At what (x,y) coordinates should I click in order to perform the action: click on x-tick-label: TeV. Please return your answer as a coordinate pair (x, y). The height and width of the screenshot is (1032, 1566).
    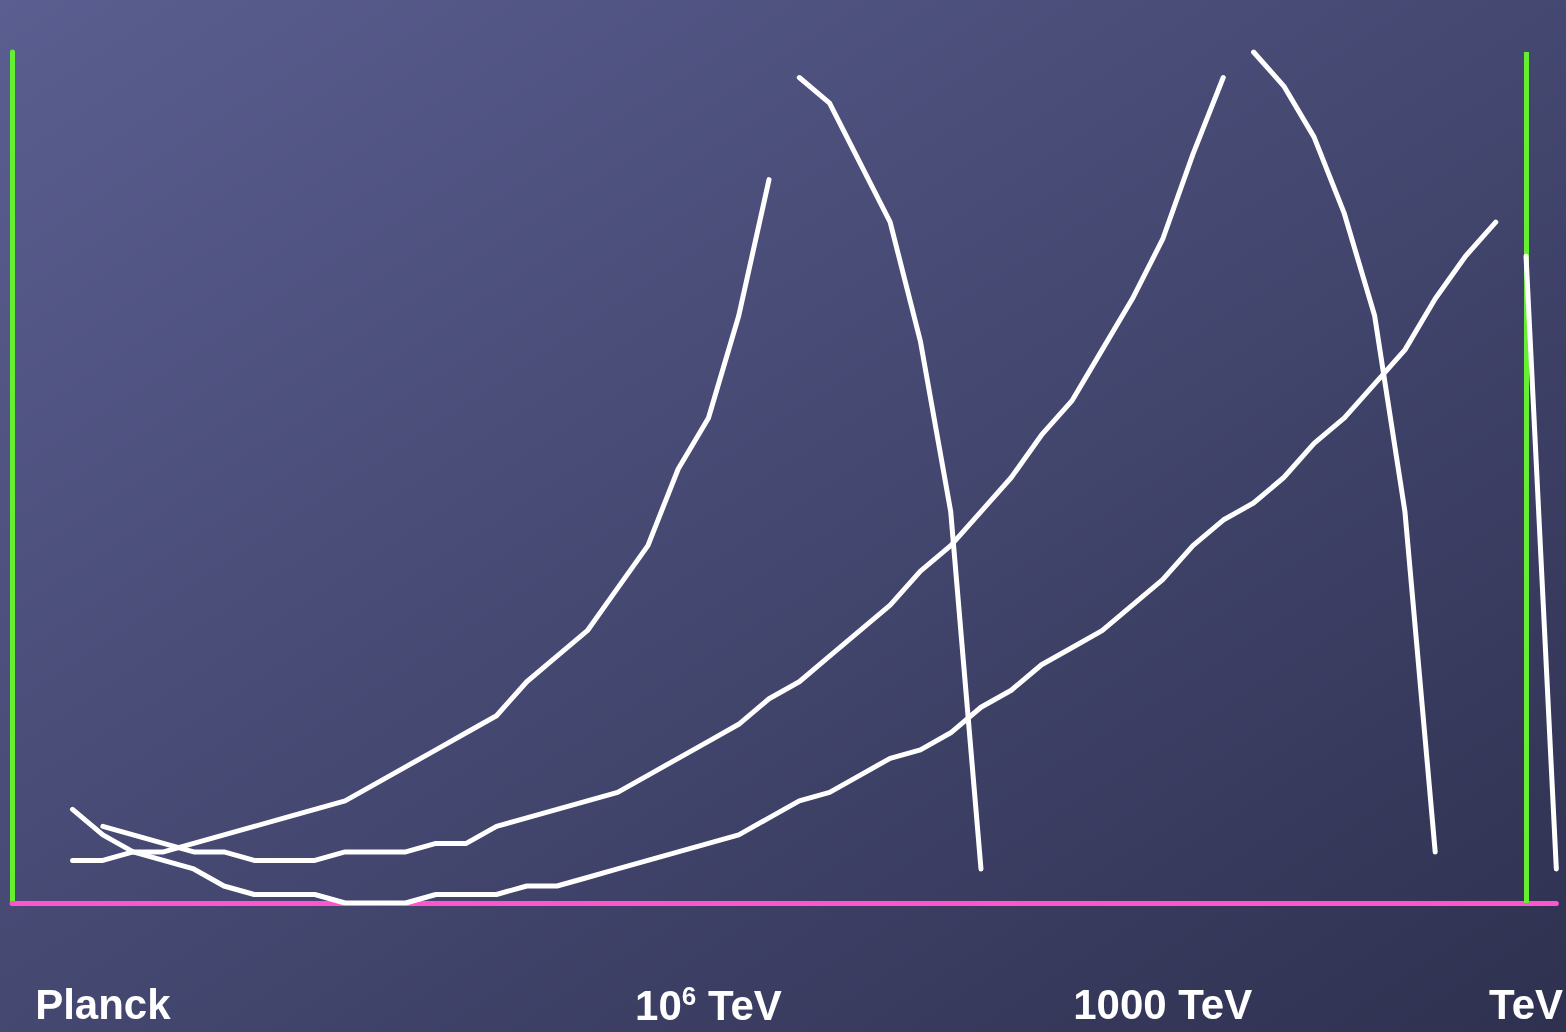
    Looking at the image, I should click on (1526, 1004).